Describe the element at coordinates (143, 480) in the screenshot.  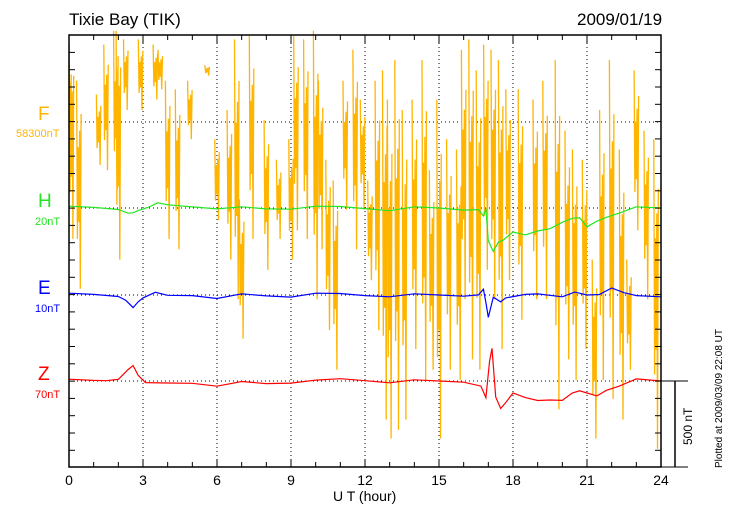
I see `x-tick-label: 3` at that location.